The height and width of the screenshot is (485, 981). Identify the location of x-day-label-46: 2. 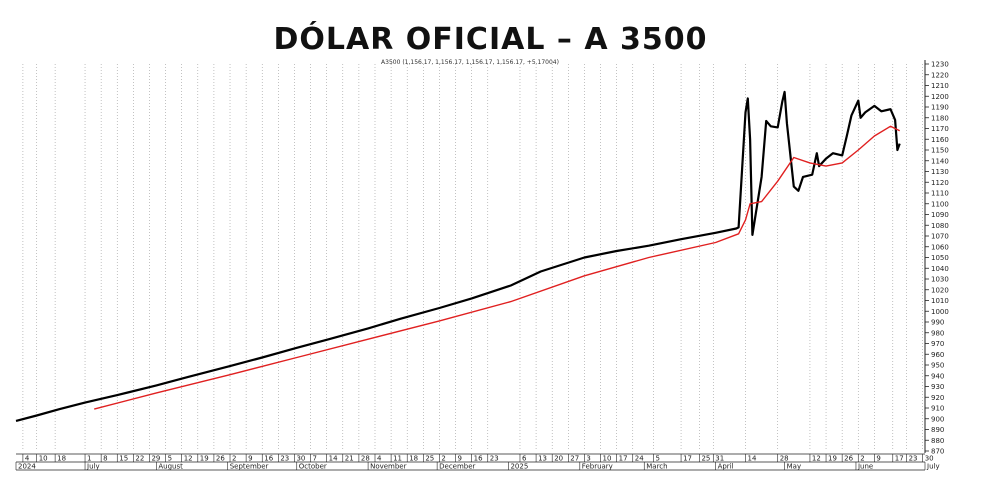
(862, 459).